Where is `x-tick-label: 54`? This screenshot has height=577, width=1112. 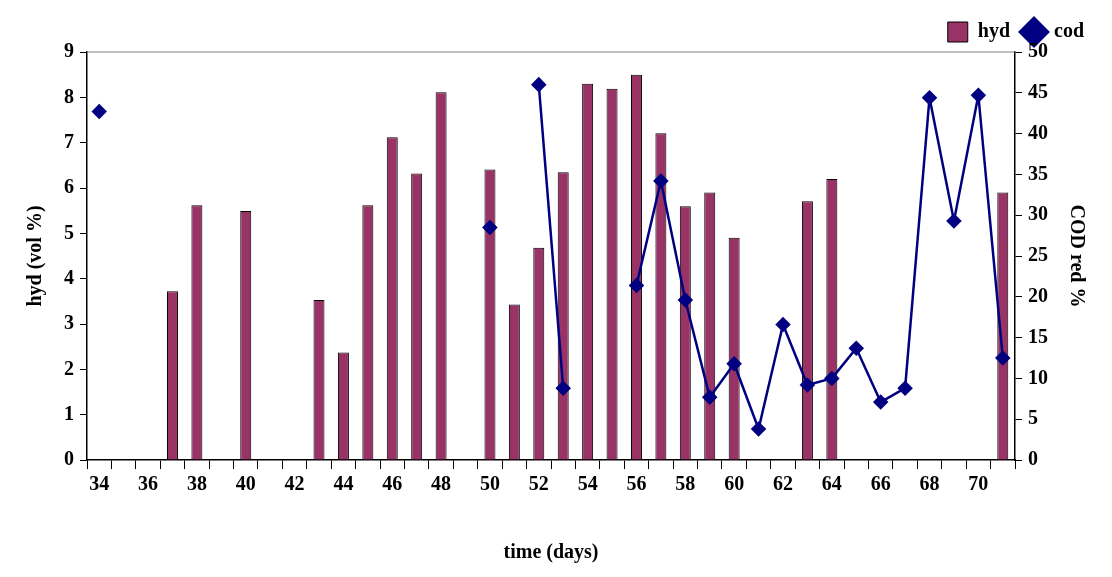
x-tick-label: 54 is located at coordinates (587, 483).